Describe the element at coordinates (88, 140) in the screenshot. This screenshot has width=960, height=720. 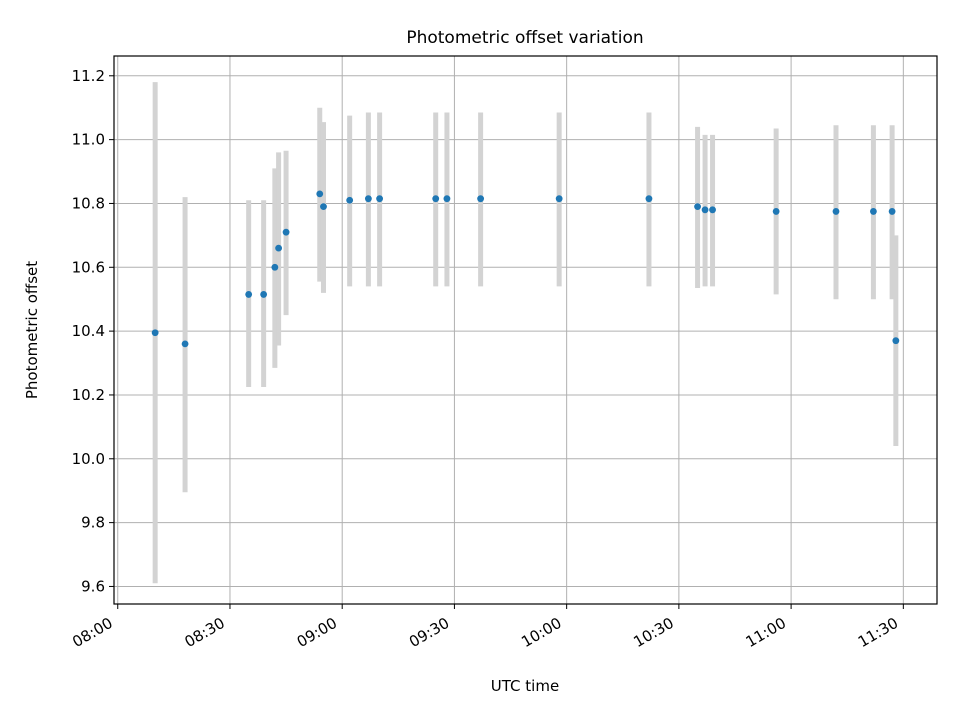
I see `y-tick-label: 11.0` at that location.